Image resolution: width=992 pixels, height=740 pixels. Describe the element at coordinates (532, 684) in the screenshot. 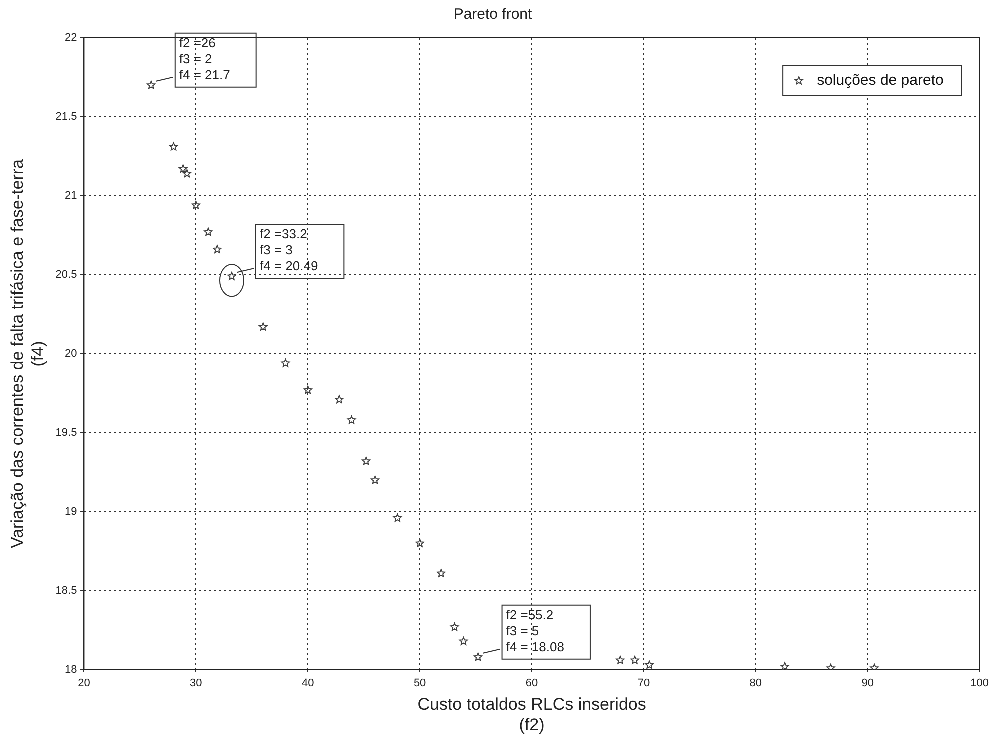

I see `x-tick-label: 60` at that location.